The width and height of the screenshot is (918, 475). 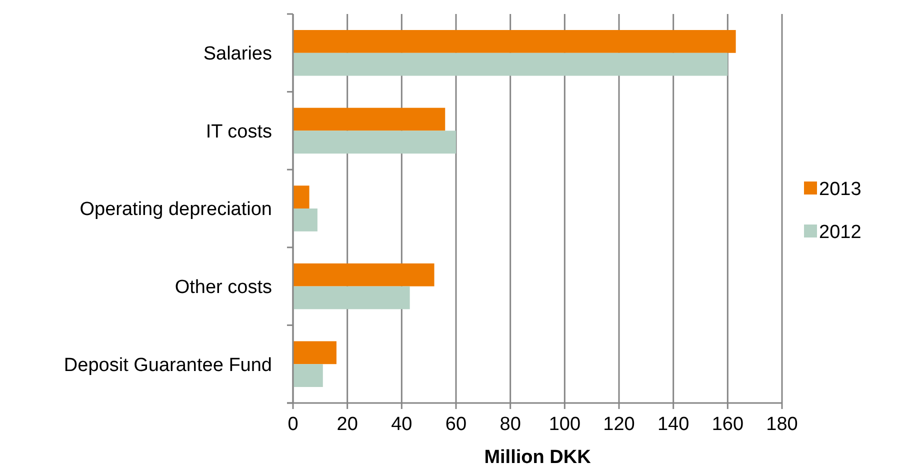 I want to click on x-tick-label: 140, so click(x=673, y=424).